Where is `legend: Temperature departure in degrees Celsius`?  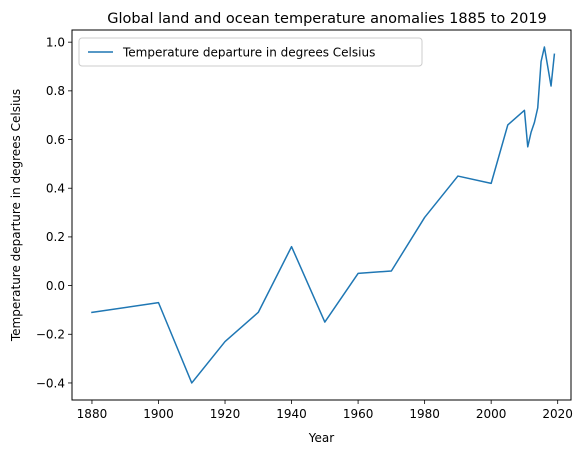 legend: Temperature departure in degrees Celsius is located at coordinates (250, 52).